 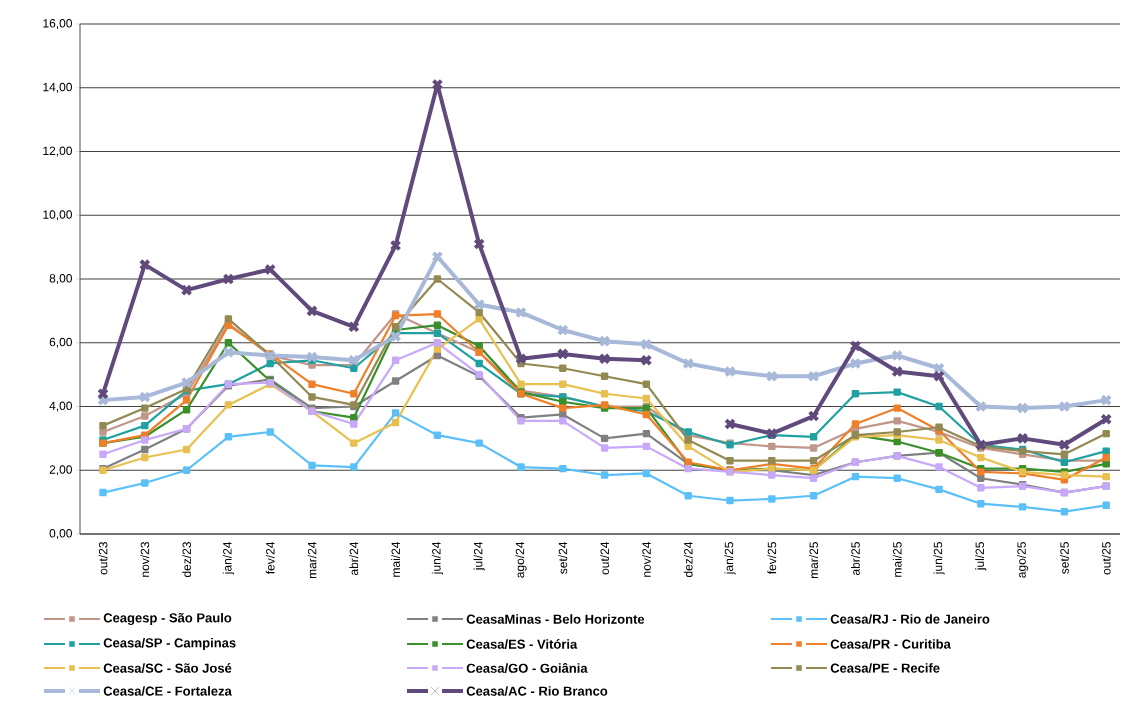 What do you see at coordinates (60, 406) in the screenshot?
I see `y-tick-label: 4,00` at bounding box center [60, 406].